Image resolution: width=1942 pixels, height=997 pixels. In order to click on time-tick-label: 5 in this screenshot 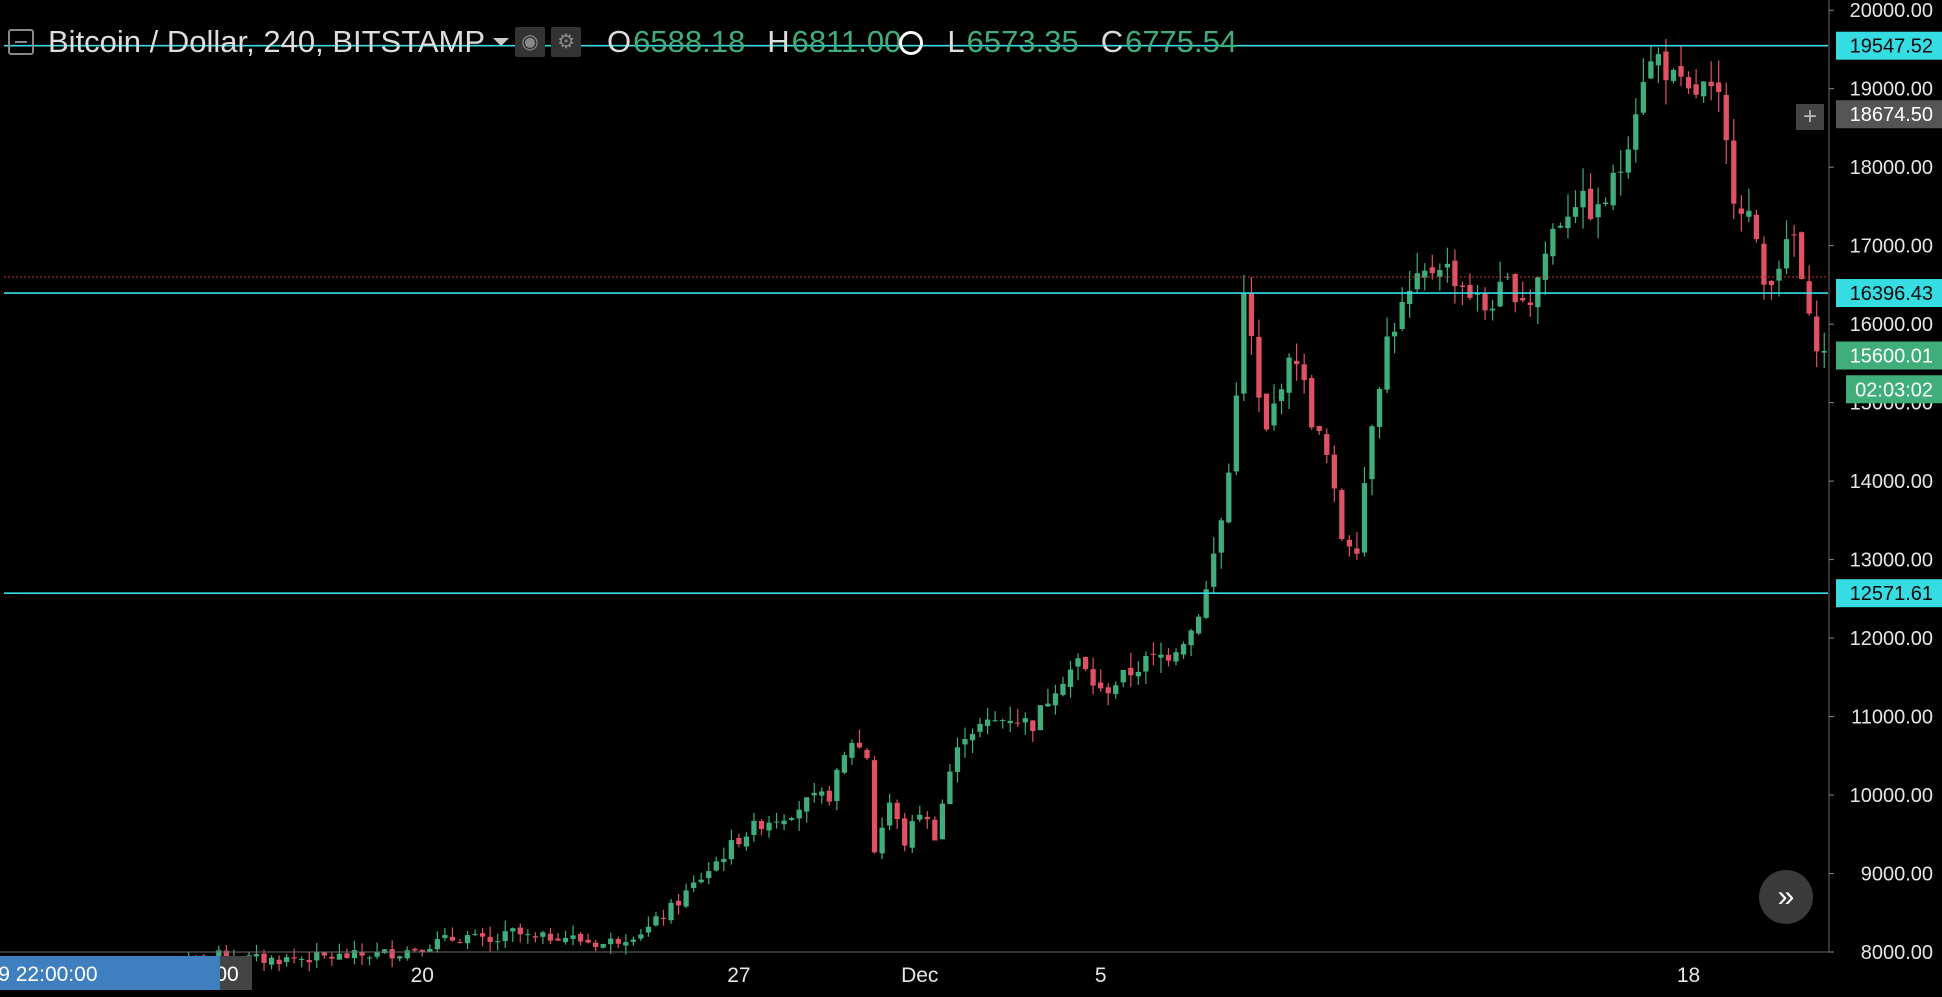, I will do `click(1101, 975)`.